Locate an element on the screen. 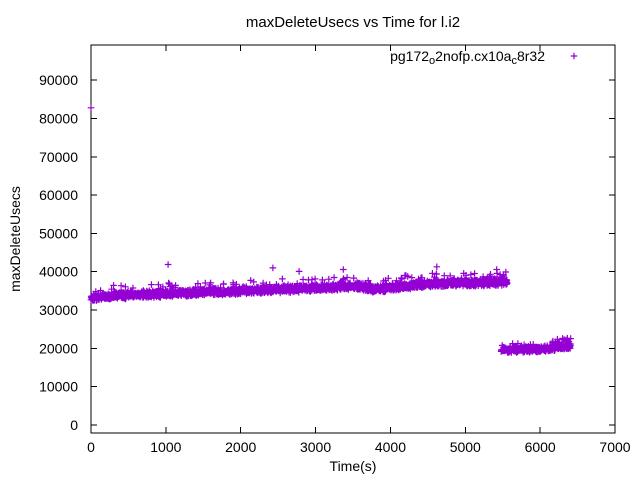 The image size is (640, 480). legend-label-subscript: o is located at coordinates (432, 61).